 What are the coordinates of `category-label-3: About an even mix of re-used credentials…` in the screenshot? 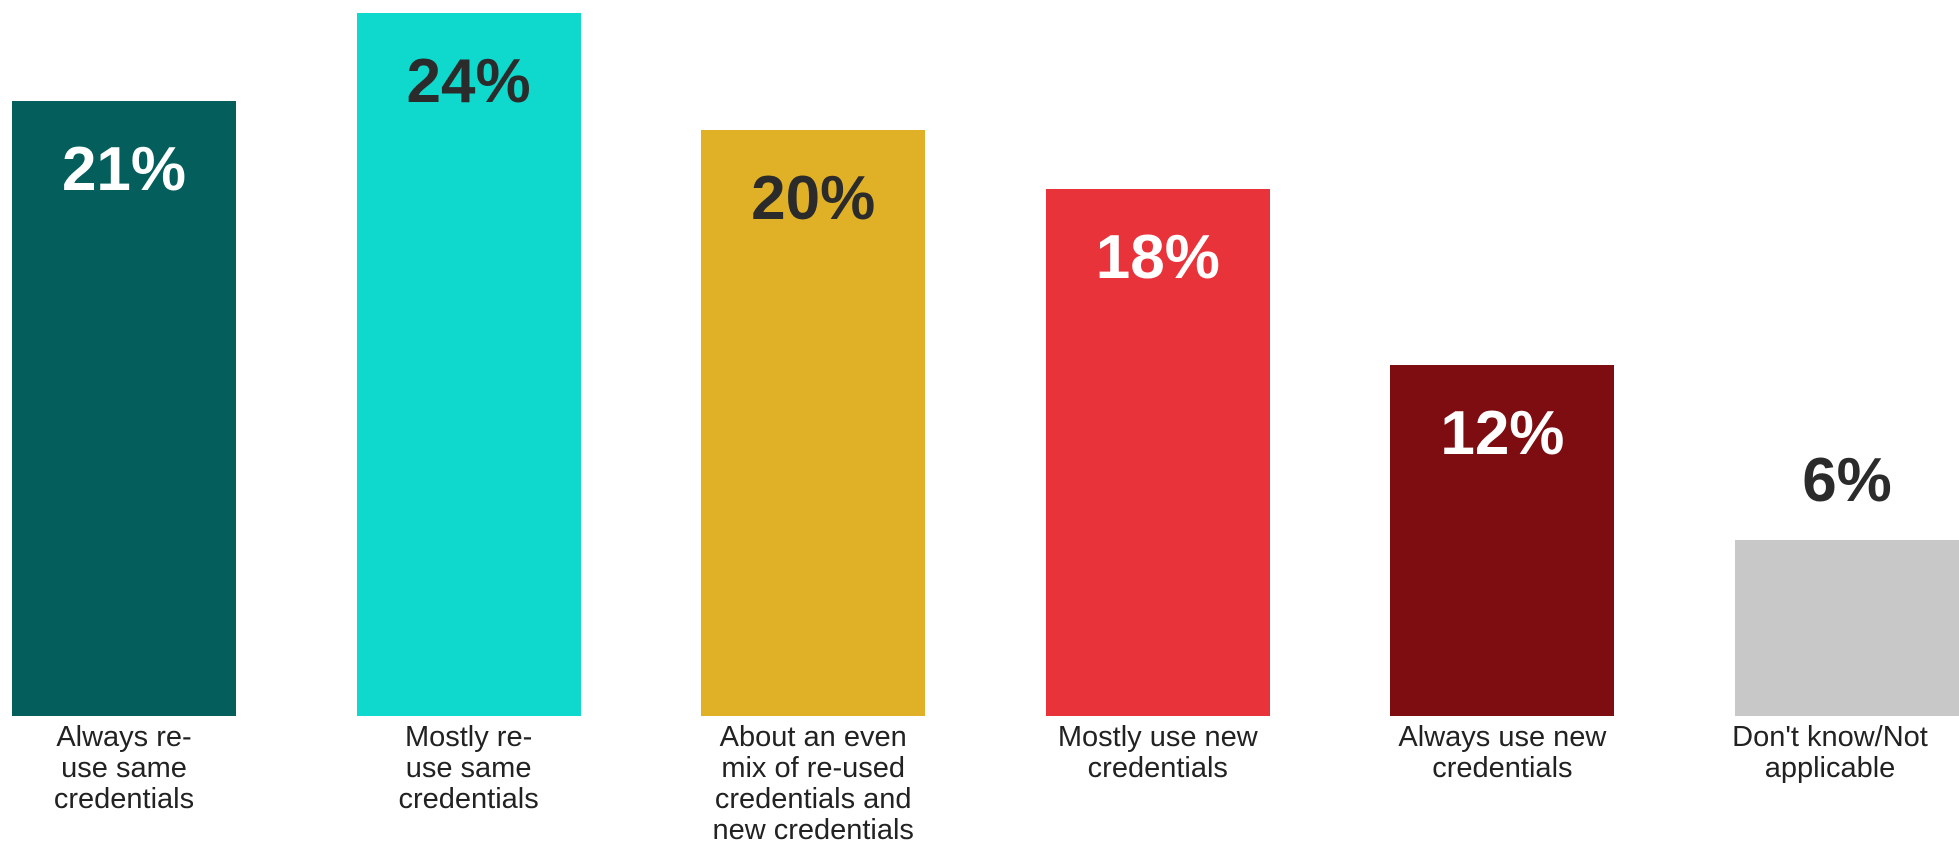 It's located at (813, 783).